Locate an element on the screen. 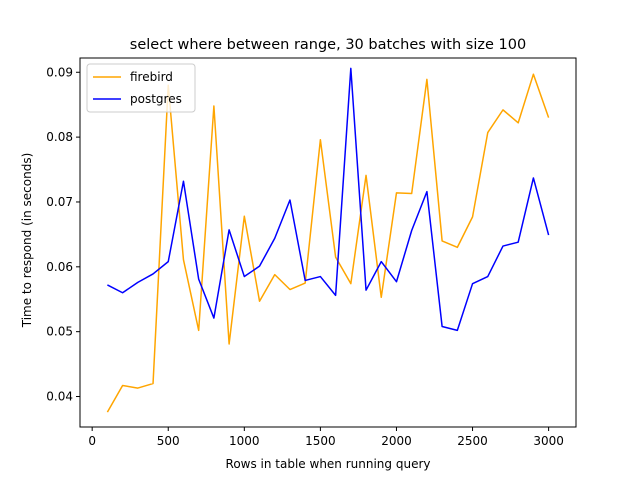 This screenshot has width=640, height=480. y-tick-label: 0.09 is located at coordinates (59, 72).